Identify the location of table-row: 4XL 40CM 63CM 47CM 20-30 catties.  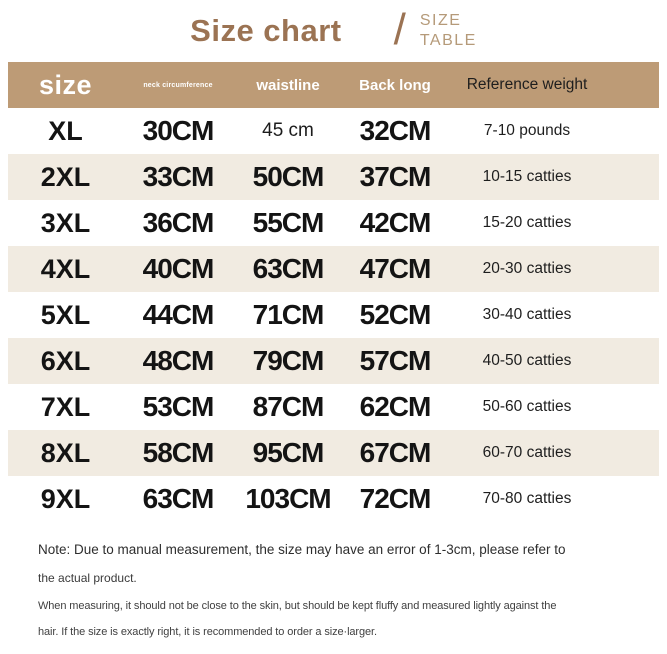
(333, 269).